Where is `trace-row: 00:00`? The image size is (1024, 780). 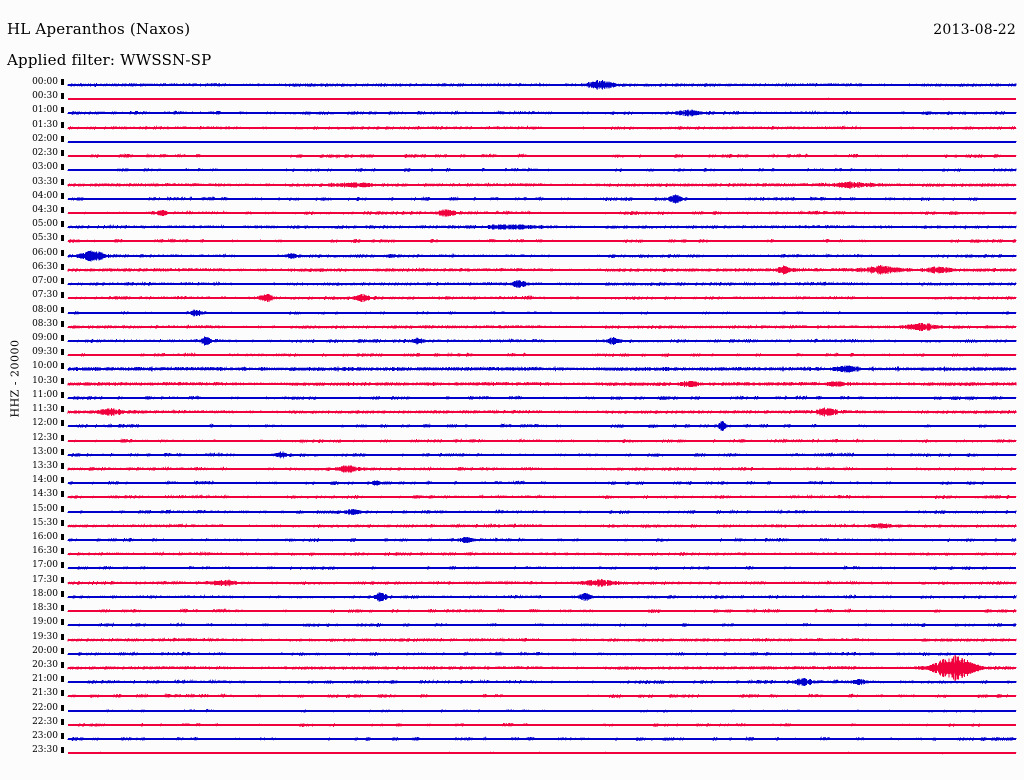 trace-row: 00:00 is located at coordinates (512, 85).